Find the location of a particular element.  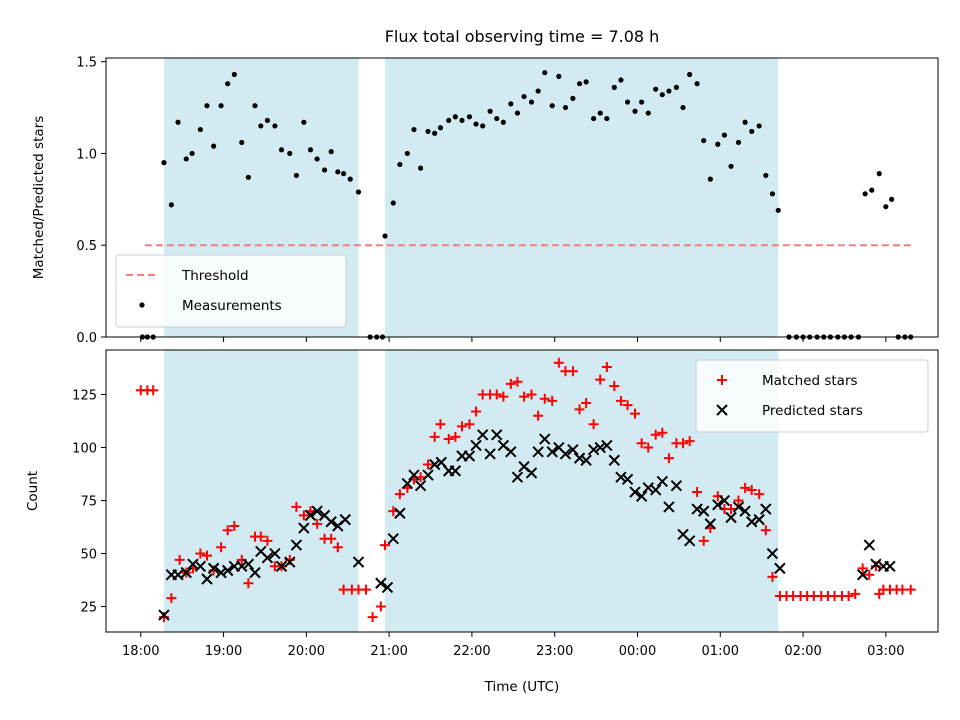

legend-label: Threshold is located at coordinates (215, 276).